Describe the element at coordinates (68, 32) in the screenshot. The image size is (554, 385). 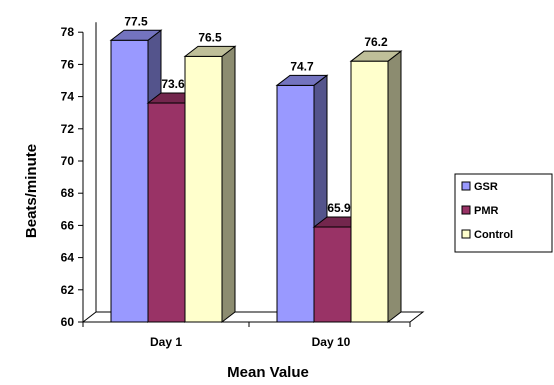
I see `y-tick-label: 78` at that location.